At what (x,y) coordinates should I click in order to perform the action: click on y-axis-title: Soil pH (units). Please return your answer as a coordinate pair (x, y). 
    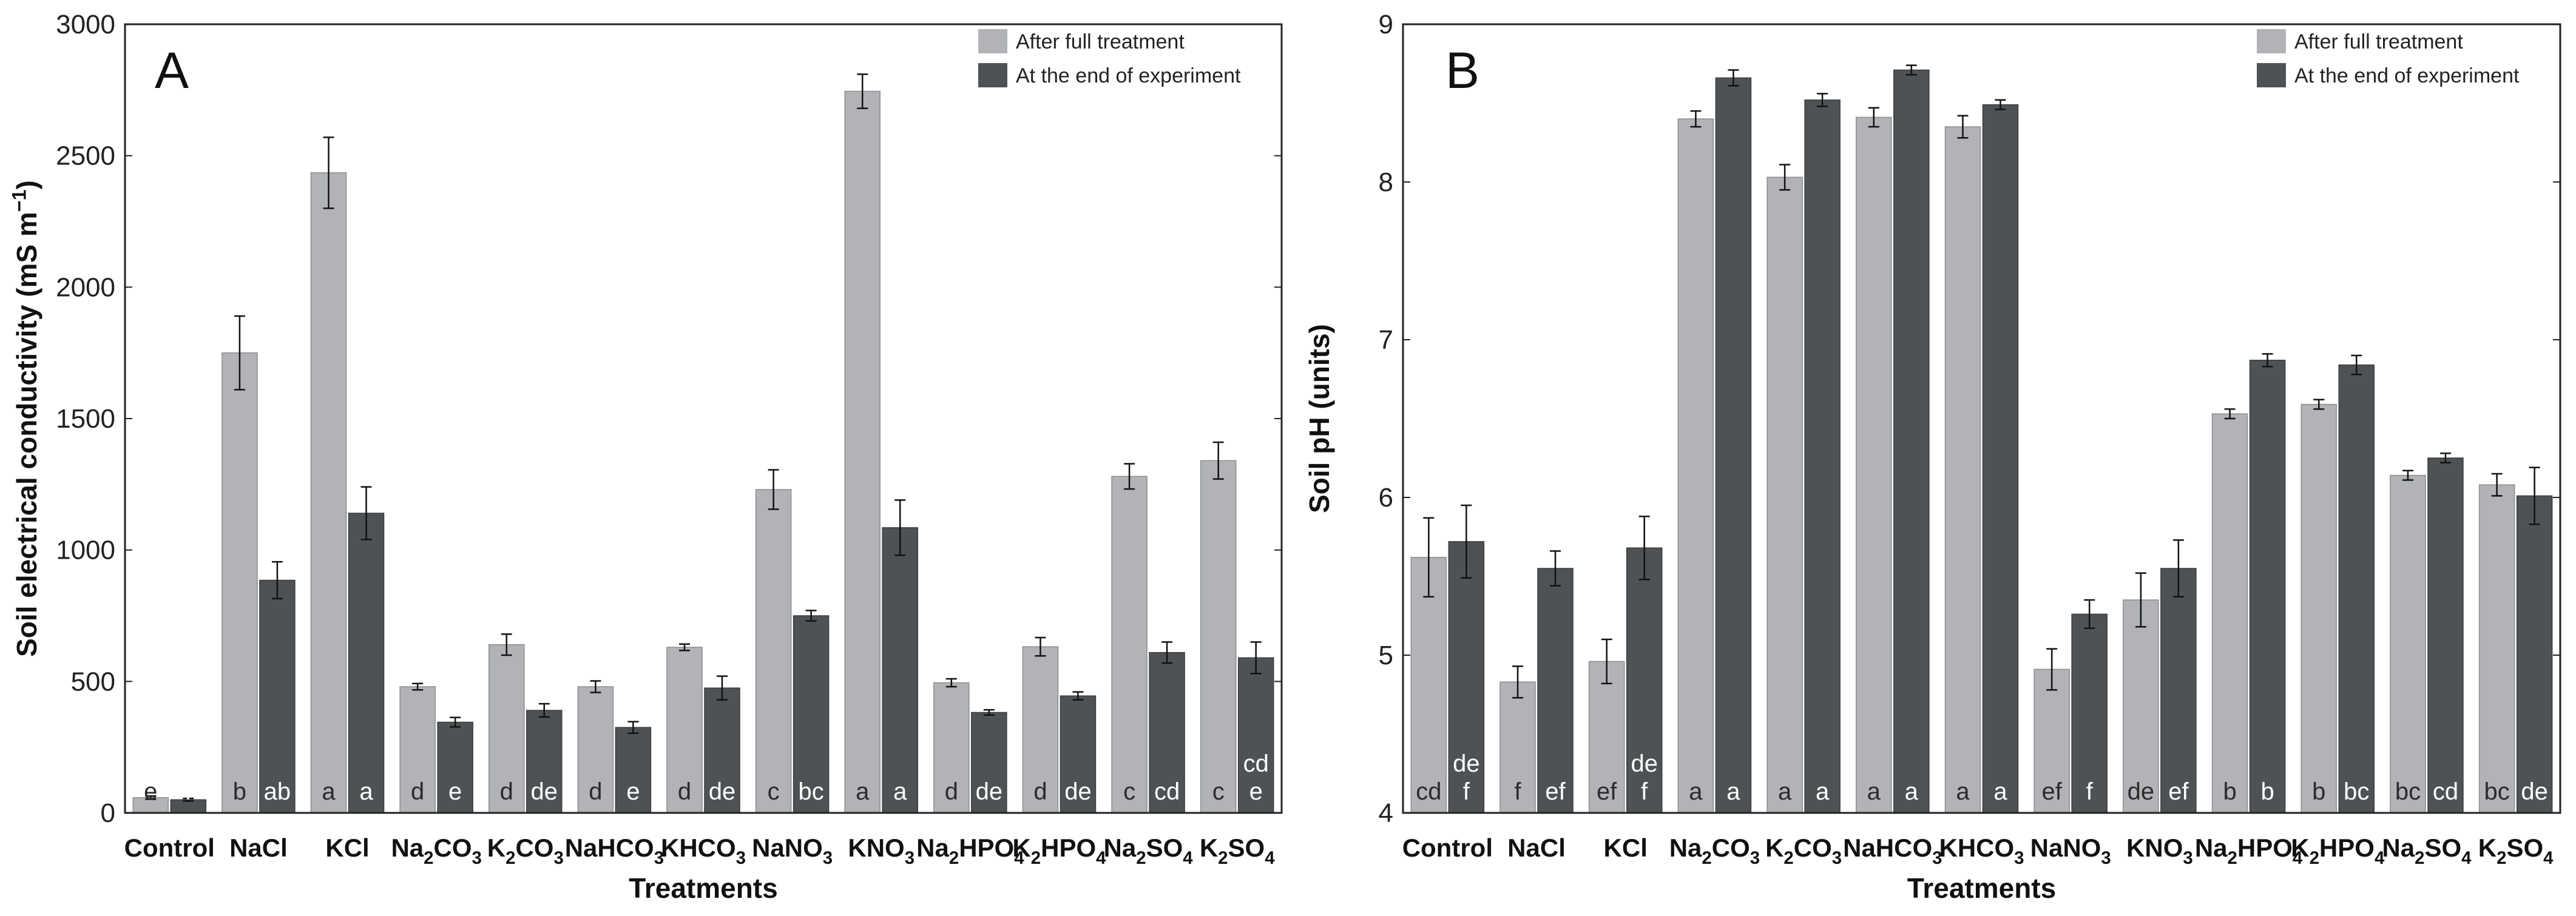
    Looking at the image, I should click on (1319, 418).